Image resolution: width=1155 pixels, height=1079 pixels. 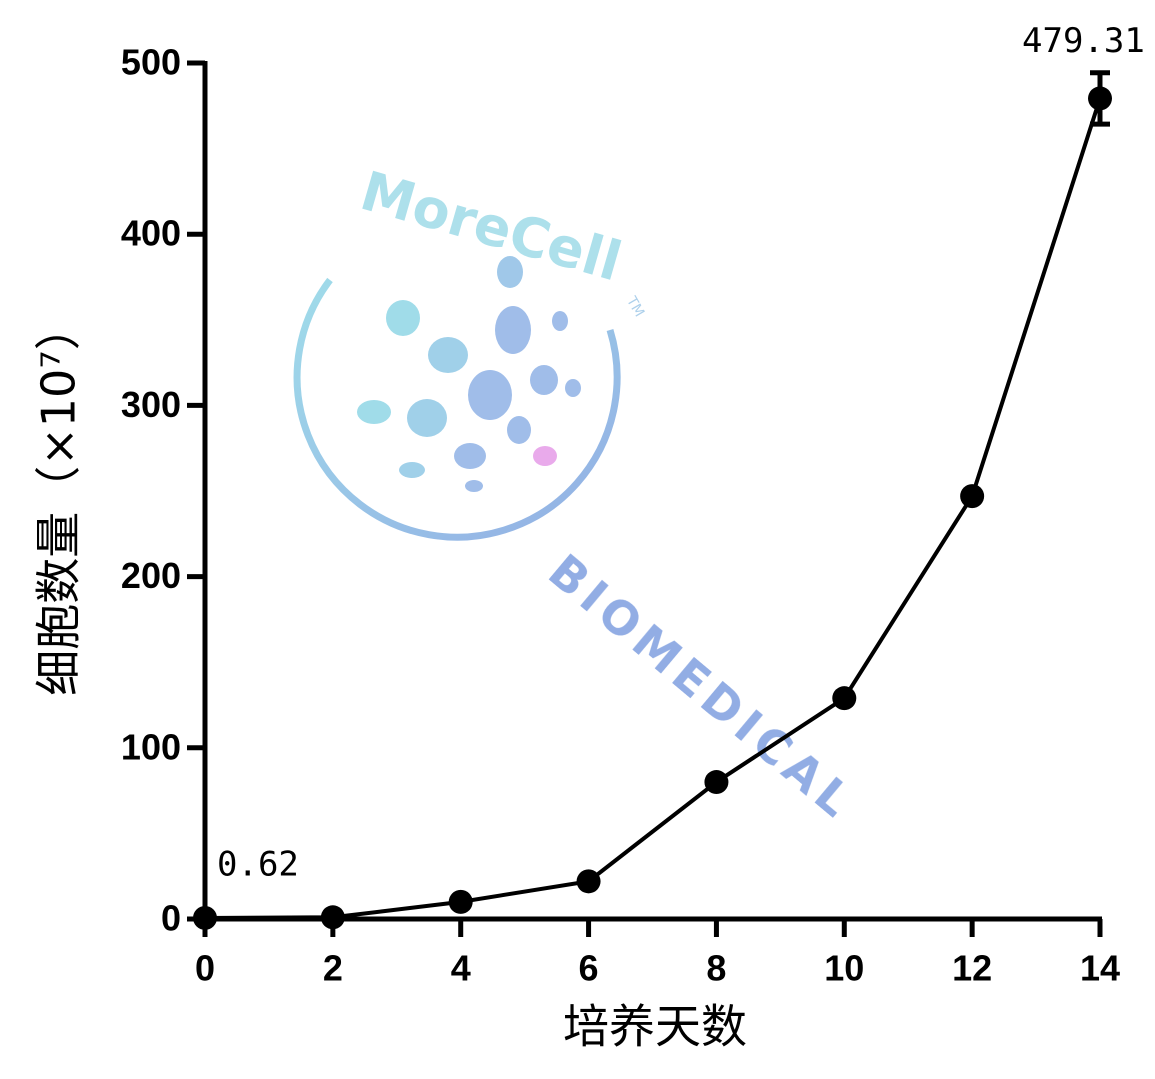 I want to click on y-tick-label: 200, so click(x=151, y=575).